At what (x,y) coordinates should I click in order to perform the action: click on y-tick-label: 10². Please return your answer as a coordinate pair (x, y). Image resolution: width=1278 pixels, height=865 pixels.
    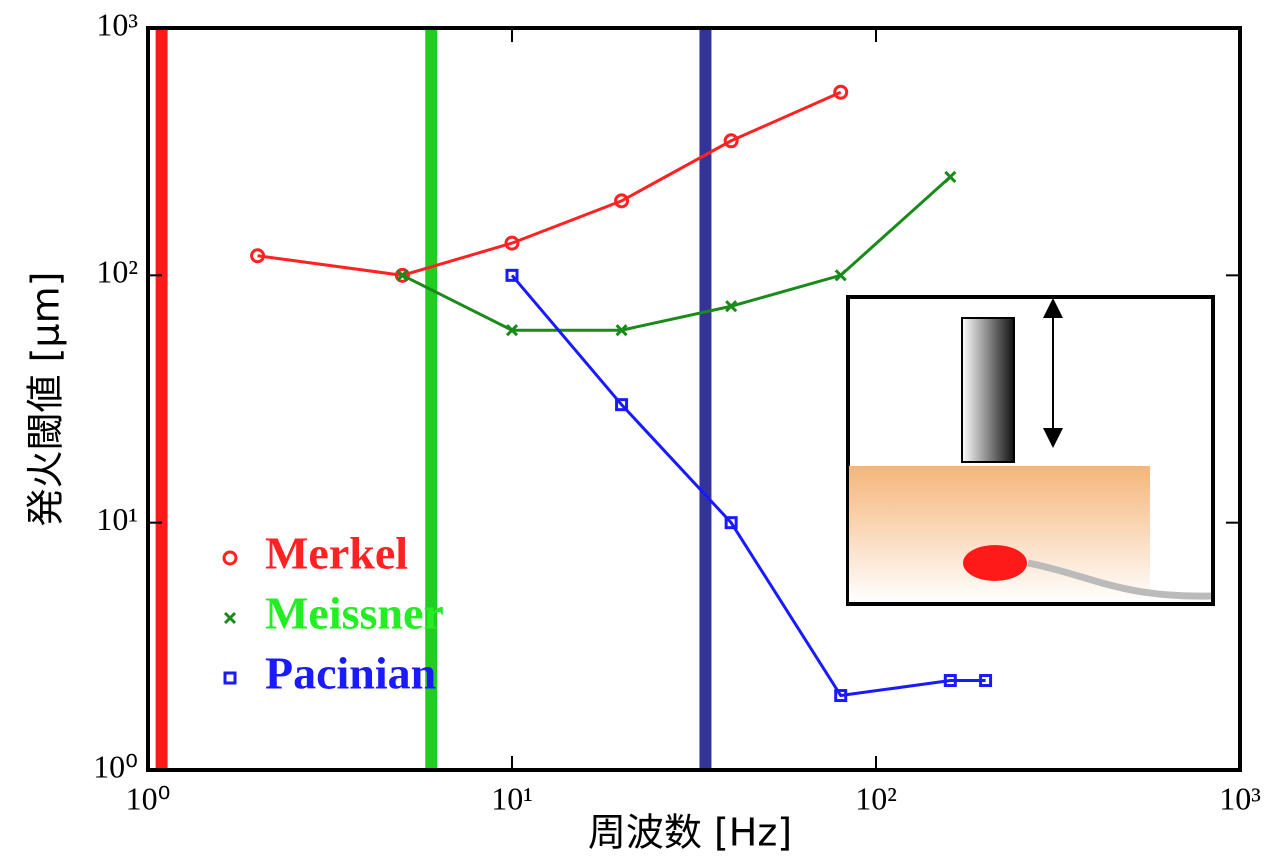
    Looking at the image, I should click on (117, 272).